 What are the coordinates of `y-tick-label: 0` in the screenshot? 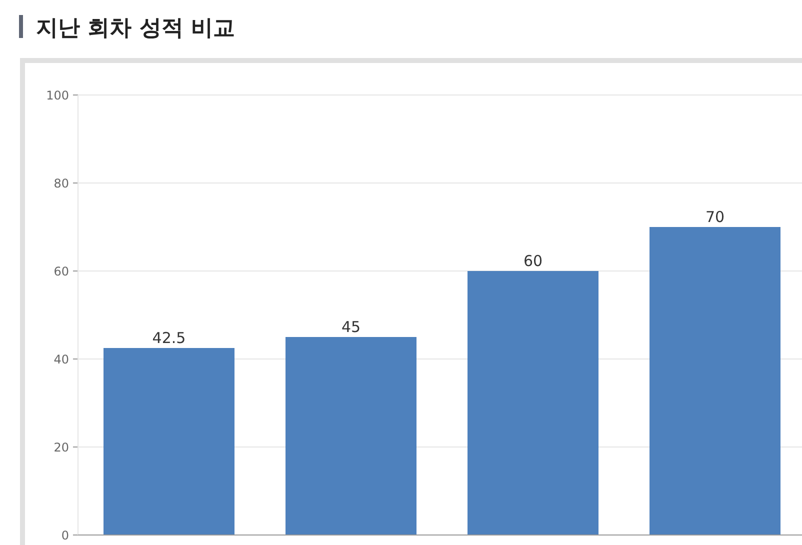 It's located at (65, 535).